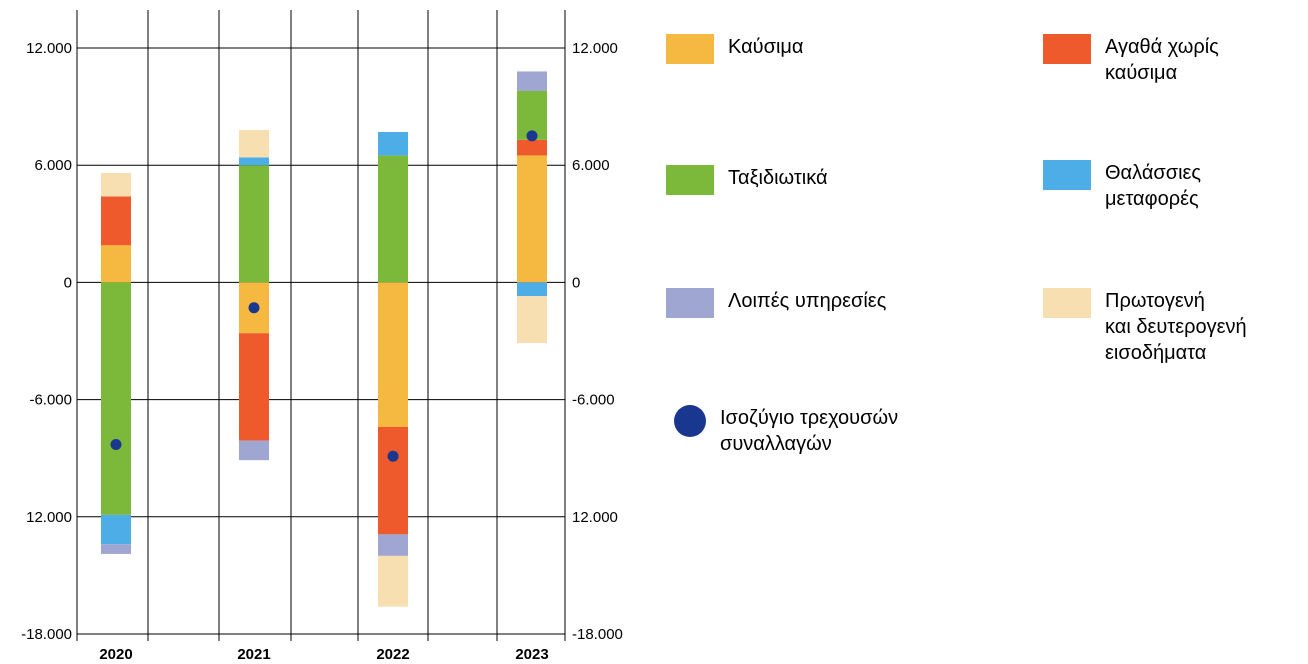  What do you see at coordinates (593, 400) in the screenshot?
I see `y-tick-label-right: -6.000` at bounding box center [593, 400].